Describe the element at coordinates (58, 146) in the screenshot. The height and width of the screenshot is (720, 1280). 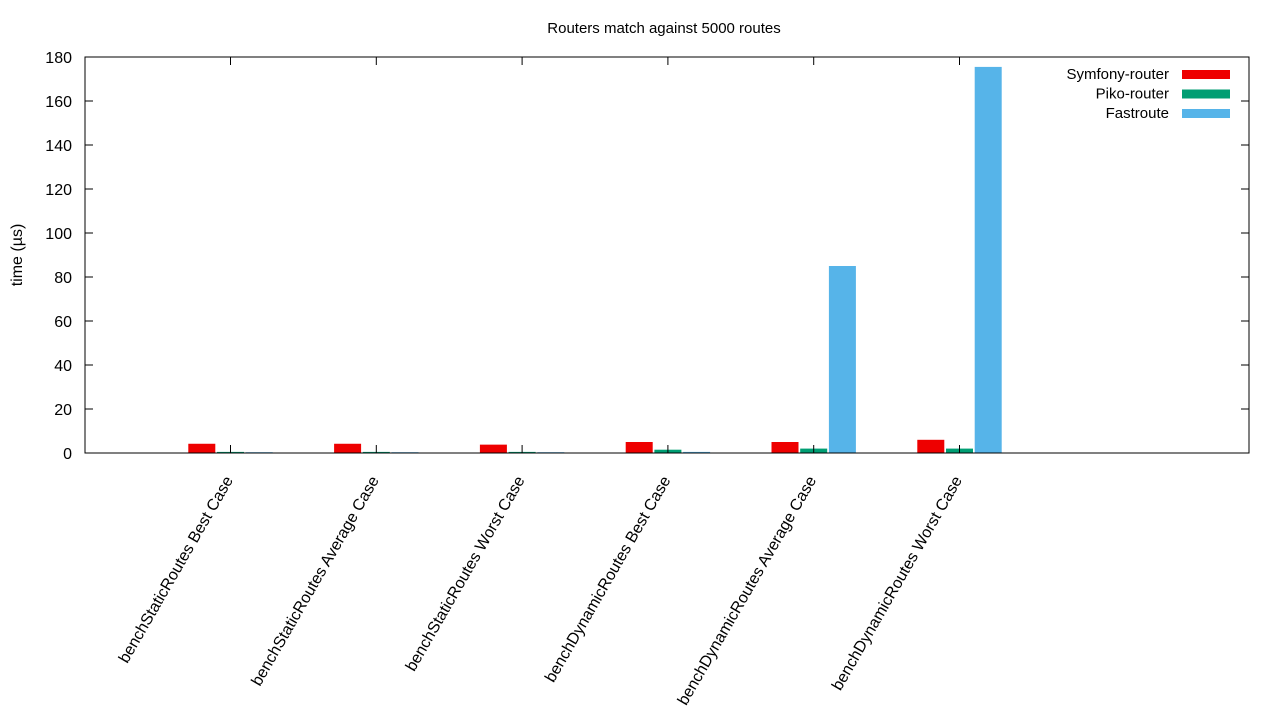
I see `y-tick-label: 140` at that location.